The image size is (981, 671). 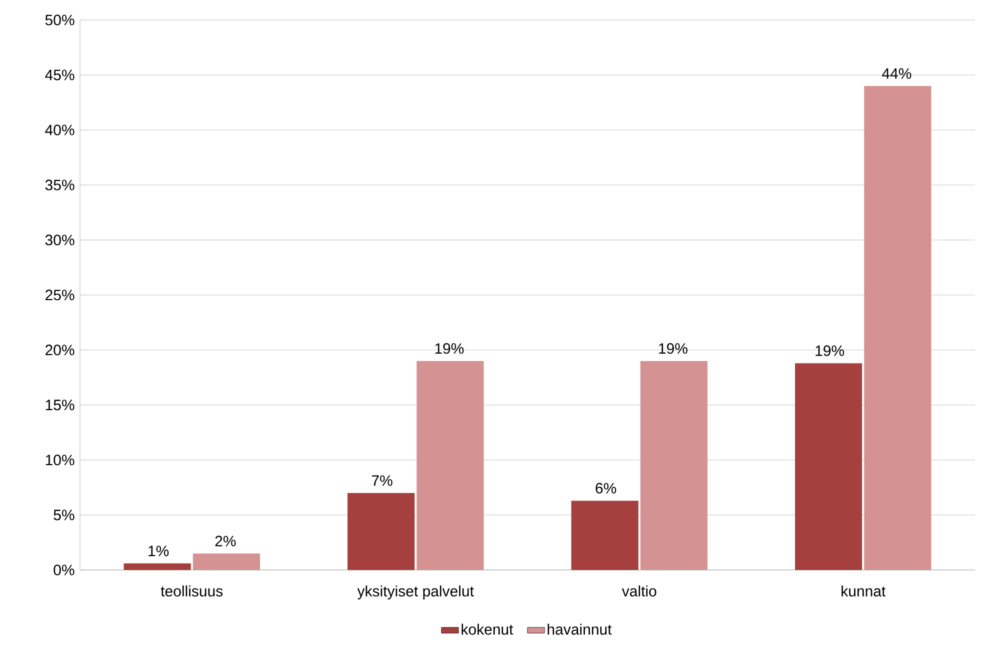 I want to click on y-tick-label: 40%, so click(x=59, y=130).